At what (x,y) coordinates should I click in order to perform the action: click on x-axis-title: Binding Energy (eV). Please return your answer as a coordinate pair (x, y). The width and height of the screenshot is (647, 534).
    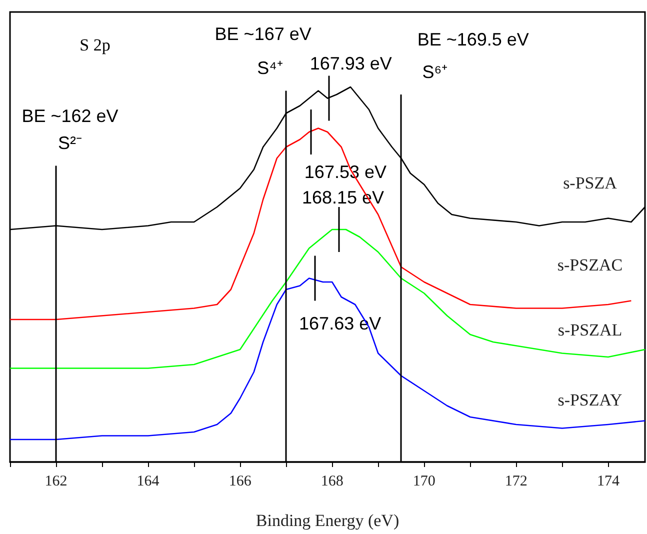
    Looking at the image, I should click on (328, 520).